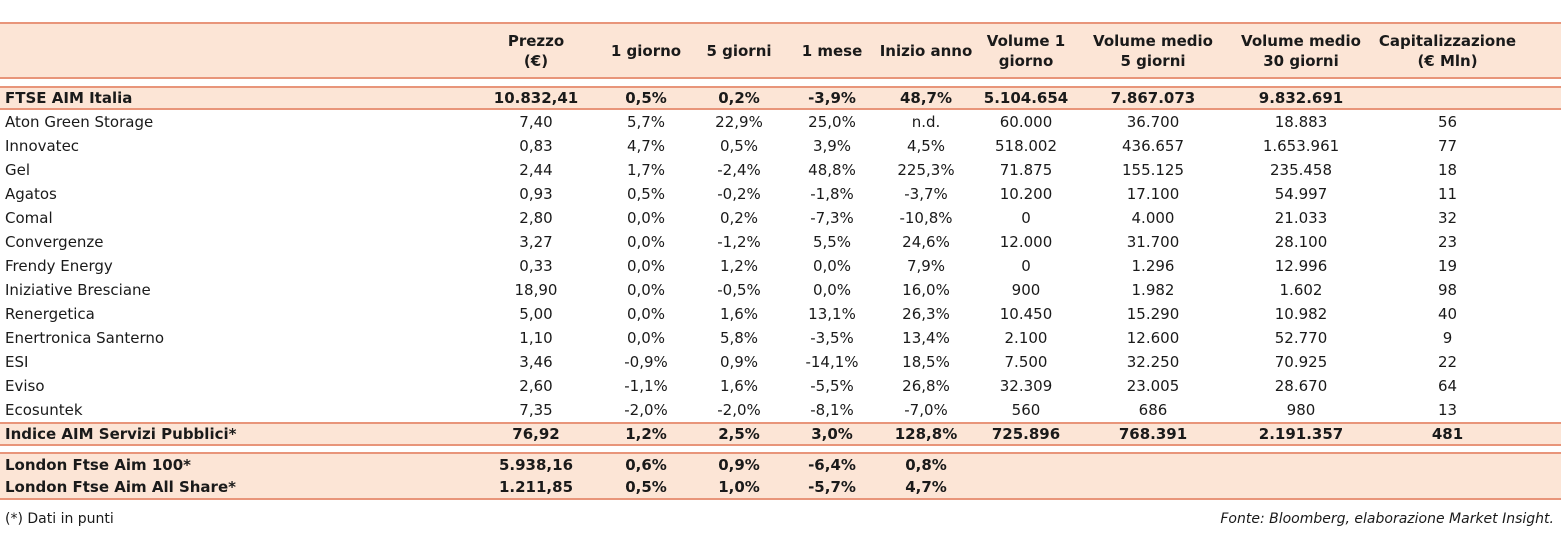 The width and height of the screenshot is (1561, 533). What do you see at coordinates (739, 194) in the screenshot?
I see `table-cell: -0,2%` at bounding box center [739, 194].